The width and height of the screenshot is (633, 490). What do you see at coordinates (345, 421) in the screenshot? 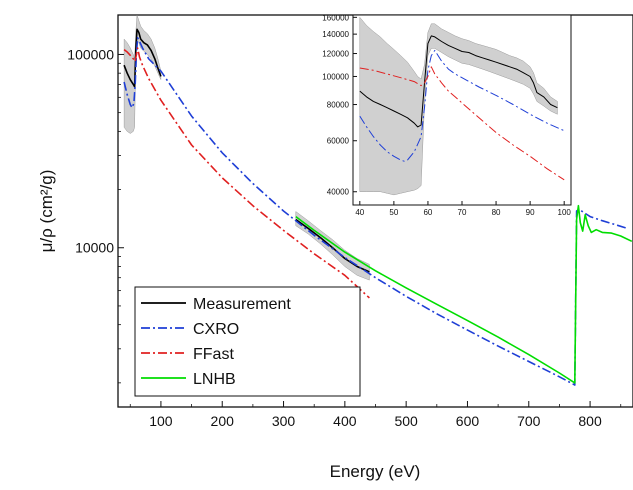
I see `main-x-tick-label-400: 400` at bounding box center [345, 421].